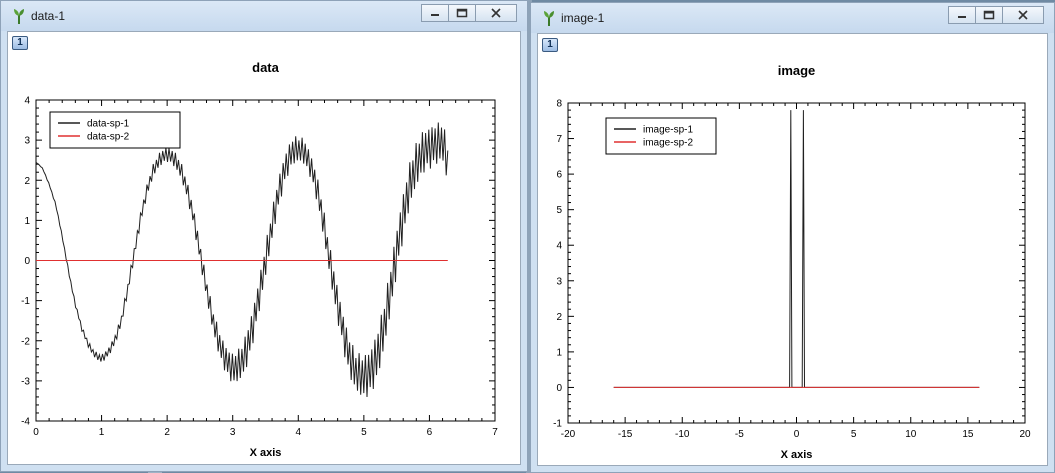 Image resolution: width=1055 pixels, height=473 pixels. I want to click on window-title: image-1, so click(583, 18).